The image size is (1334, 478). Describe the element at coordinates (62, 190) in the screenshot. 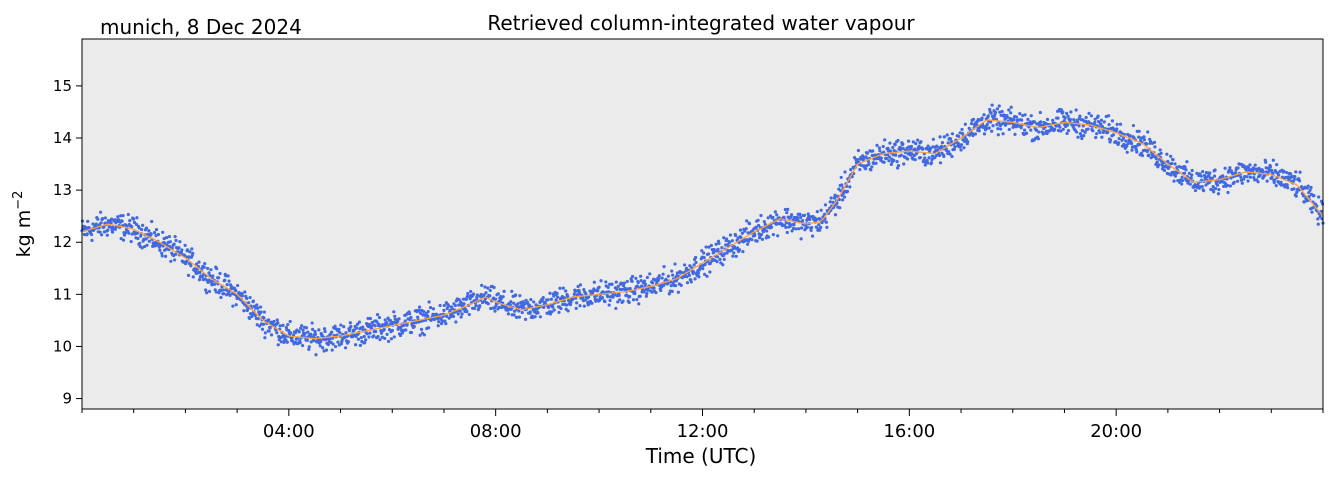

I see `y-tick-label: 13` at that location.